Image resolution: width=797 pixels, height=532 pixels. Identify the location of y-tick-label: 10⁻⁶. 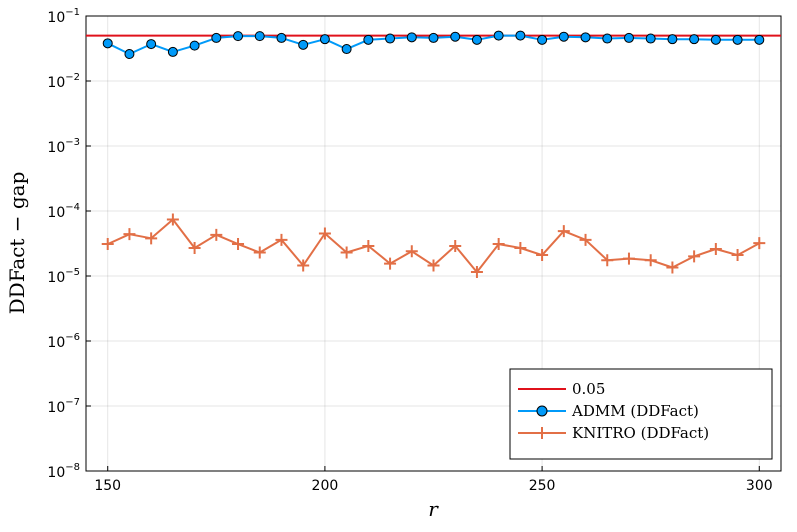
(63, 341).